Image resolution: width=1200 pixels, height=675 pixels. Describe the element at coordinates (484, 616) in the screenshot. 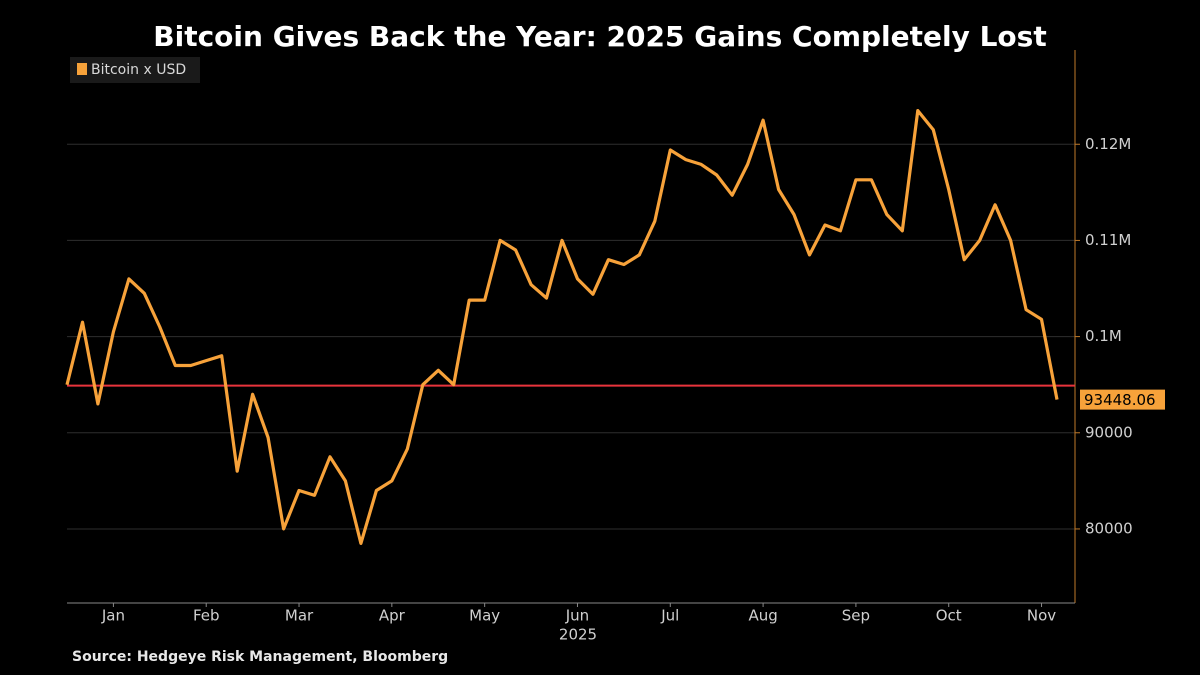

I see `x-tick-label: May` at that location.